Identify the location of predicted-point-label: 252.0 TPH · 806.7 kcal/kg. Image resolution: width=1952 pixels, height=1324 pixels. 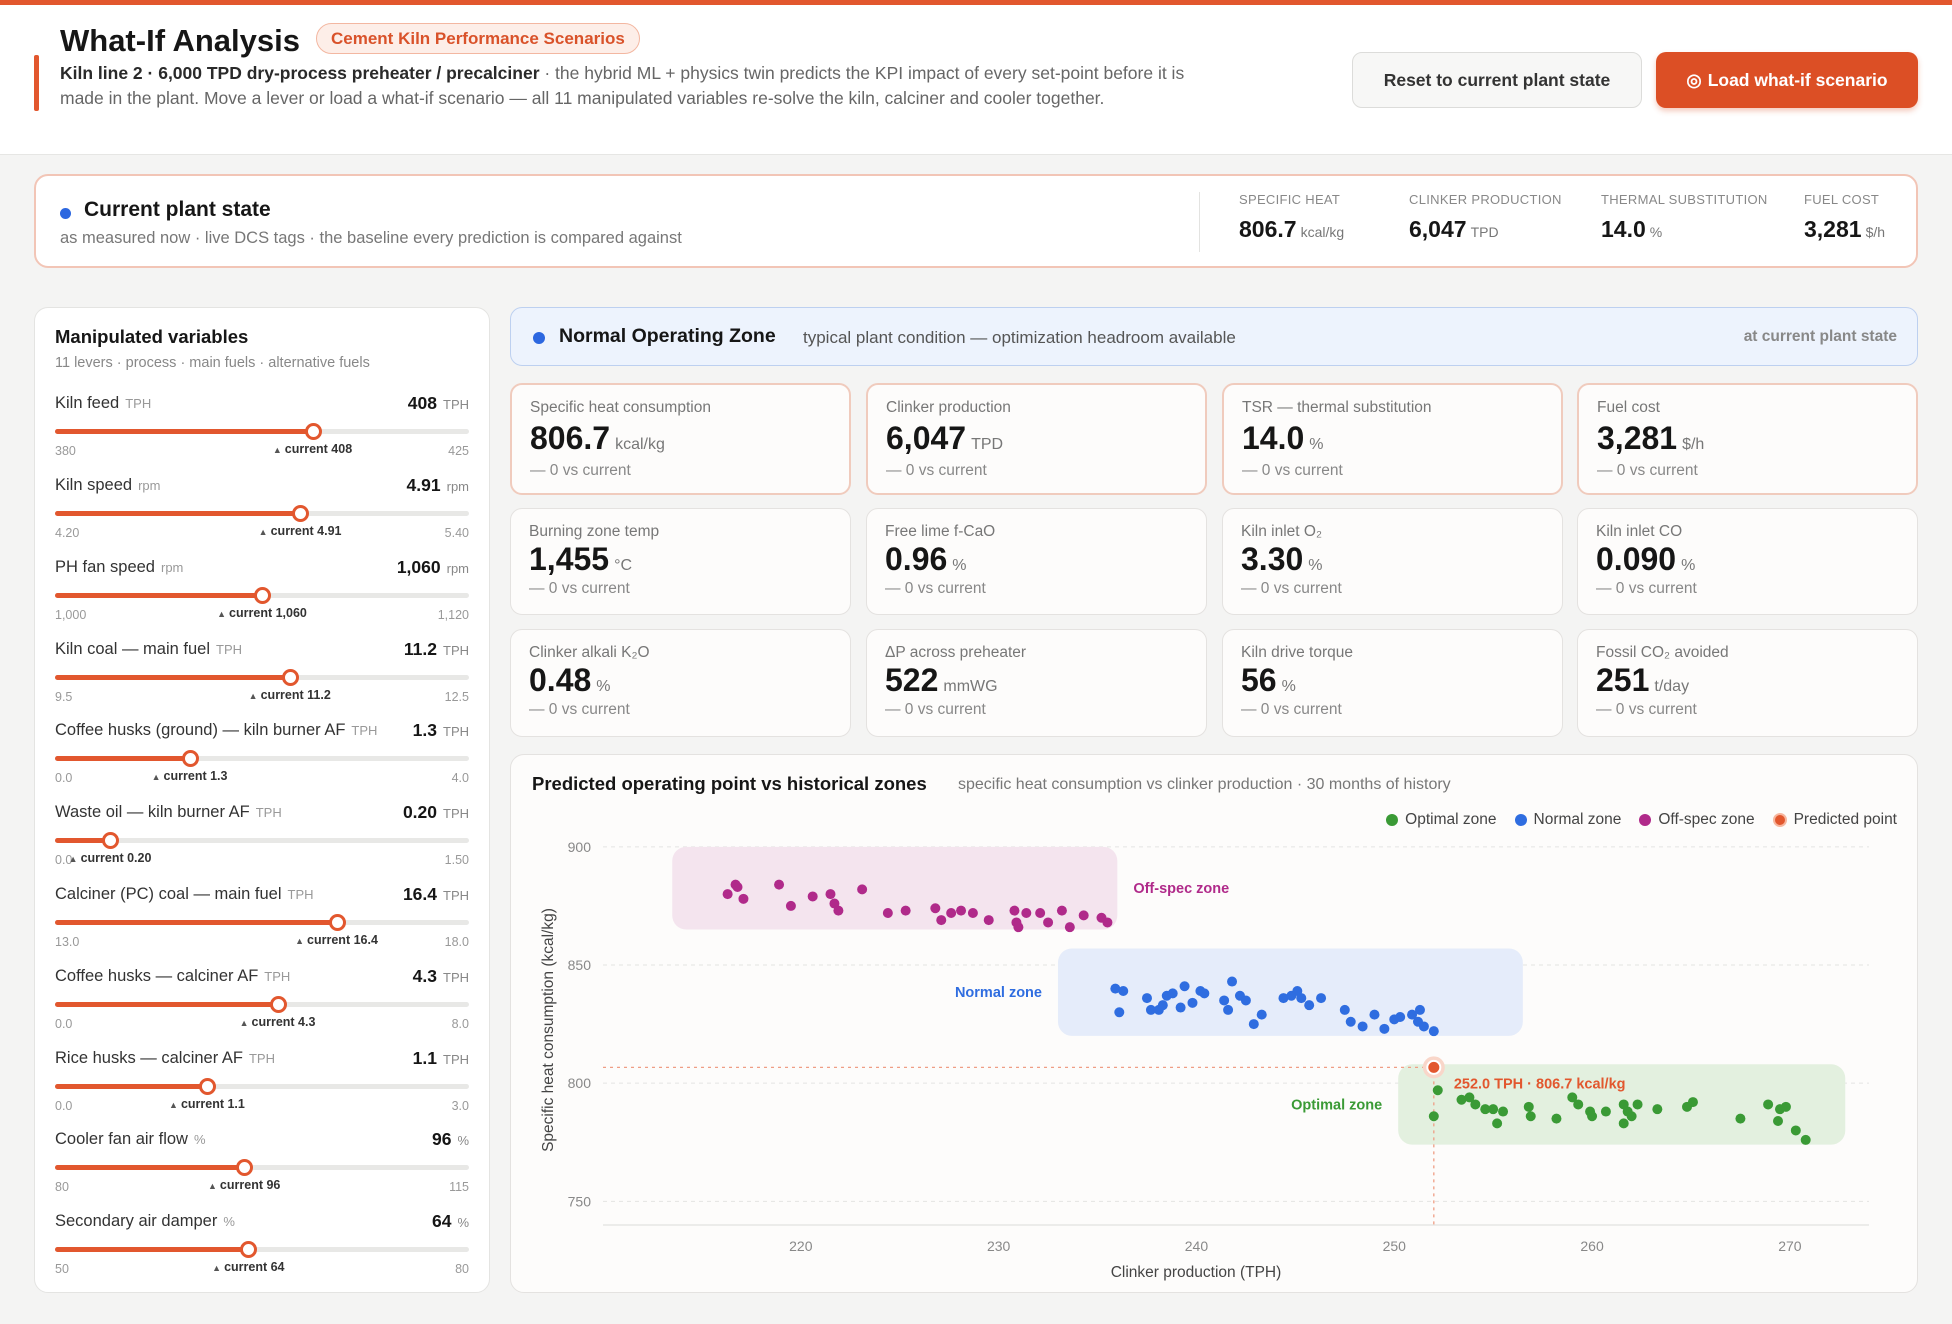
(1540, 1084).